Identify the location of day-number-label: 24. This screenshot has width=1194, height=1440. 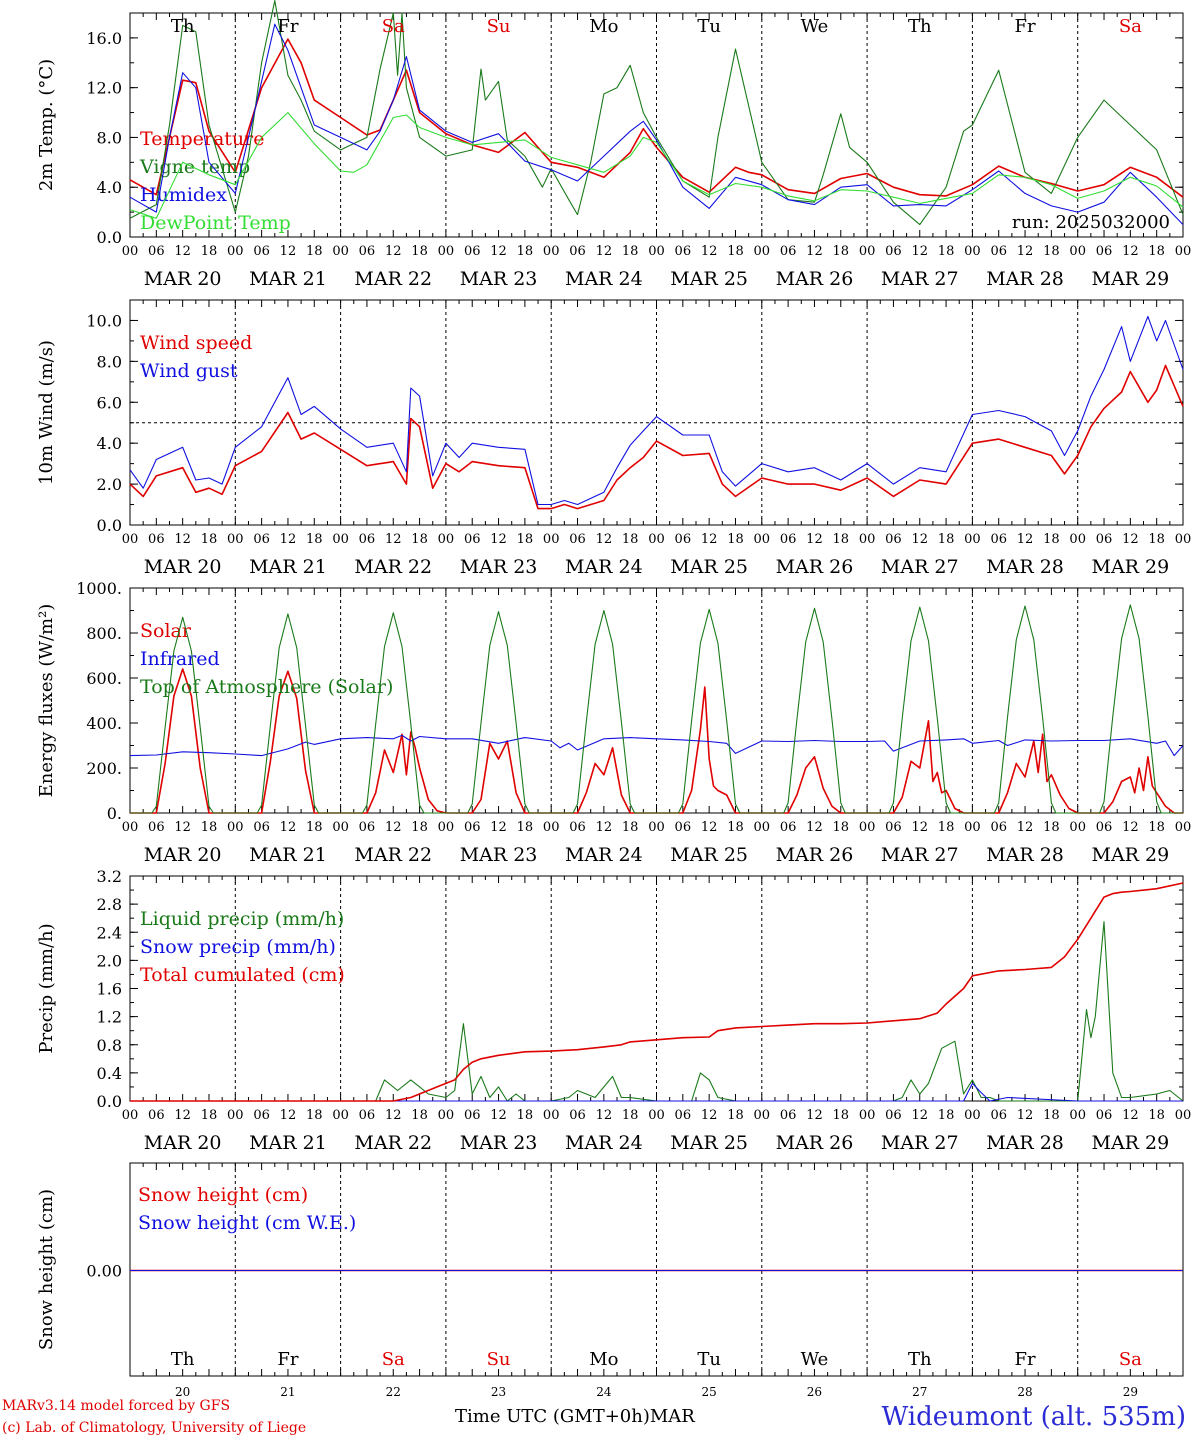
(604, 1392).